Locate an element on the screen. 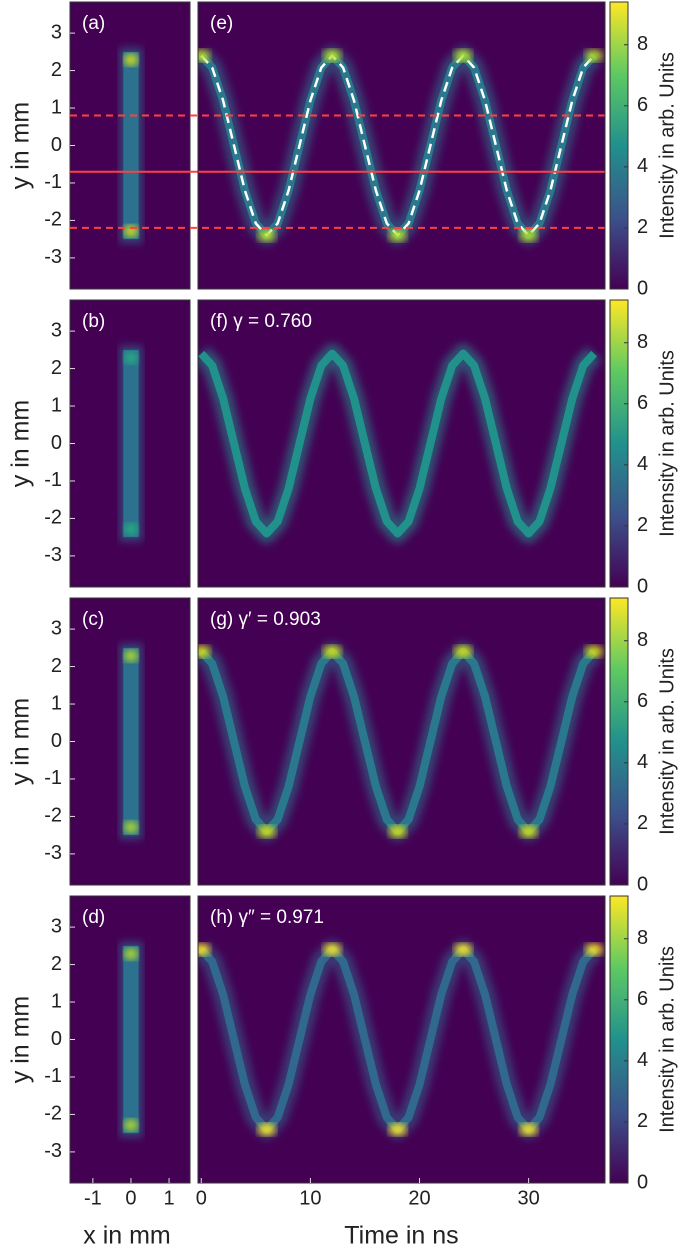 This screenshot has width=685, height=1254. panel-label: (b) is located at coordinates (93, 321).